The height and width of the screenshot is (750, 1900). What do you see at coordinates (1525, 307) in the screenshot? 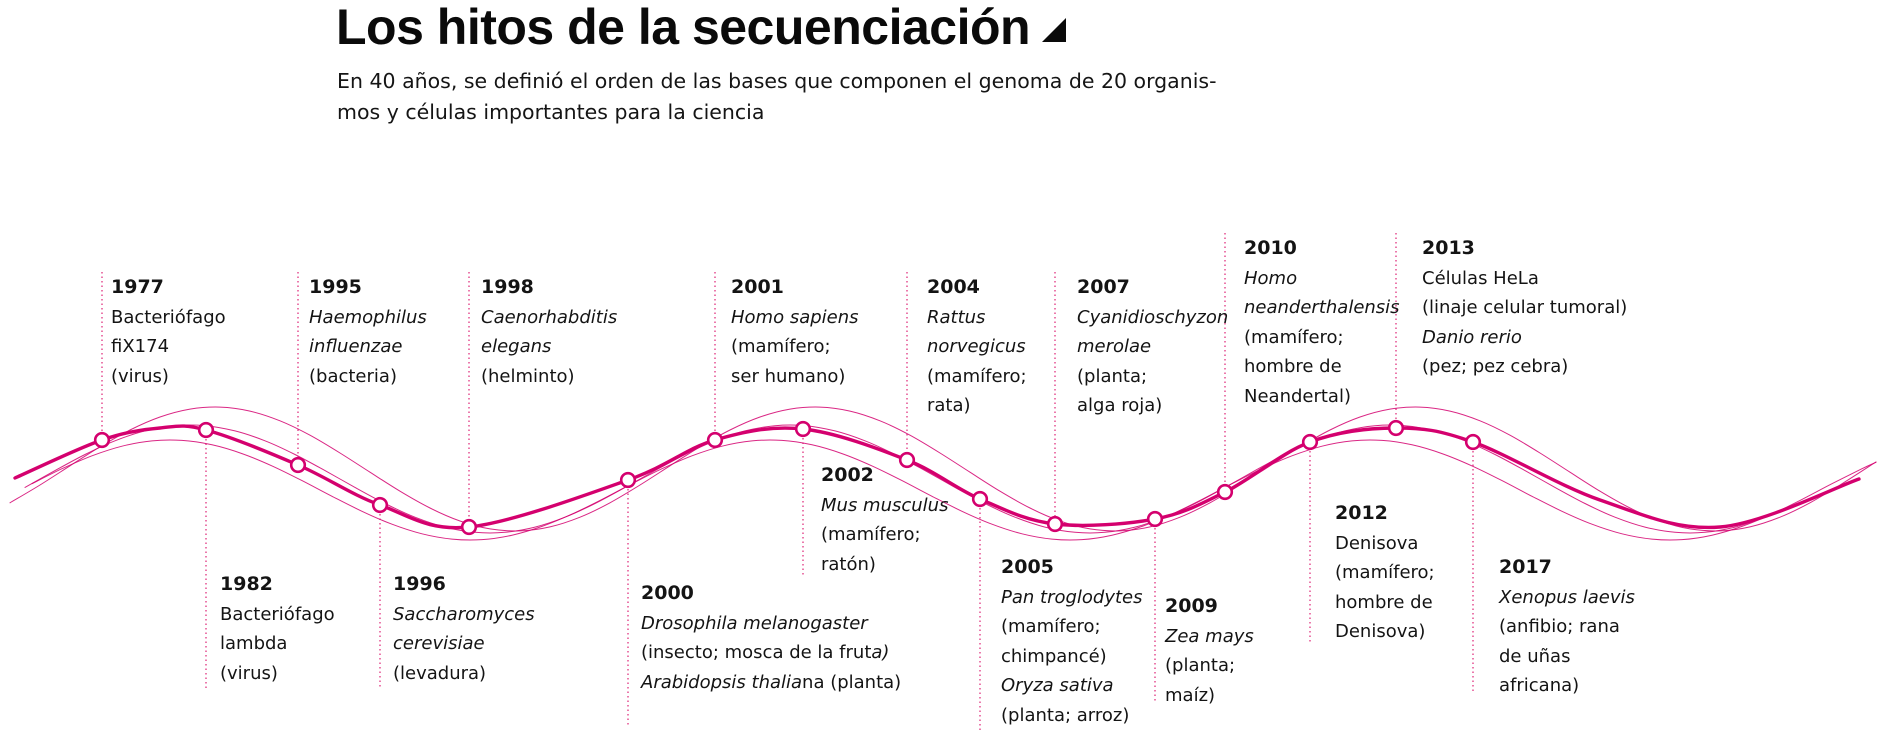
I see `description-text: (linaje celular tumoral)` at bounding box center [1525, 307].